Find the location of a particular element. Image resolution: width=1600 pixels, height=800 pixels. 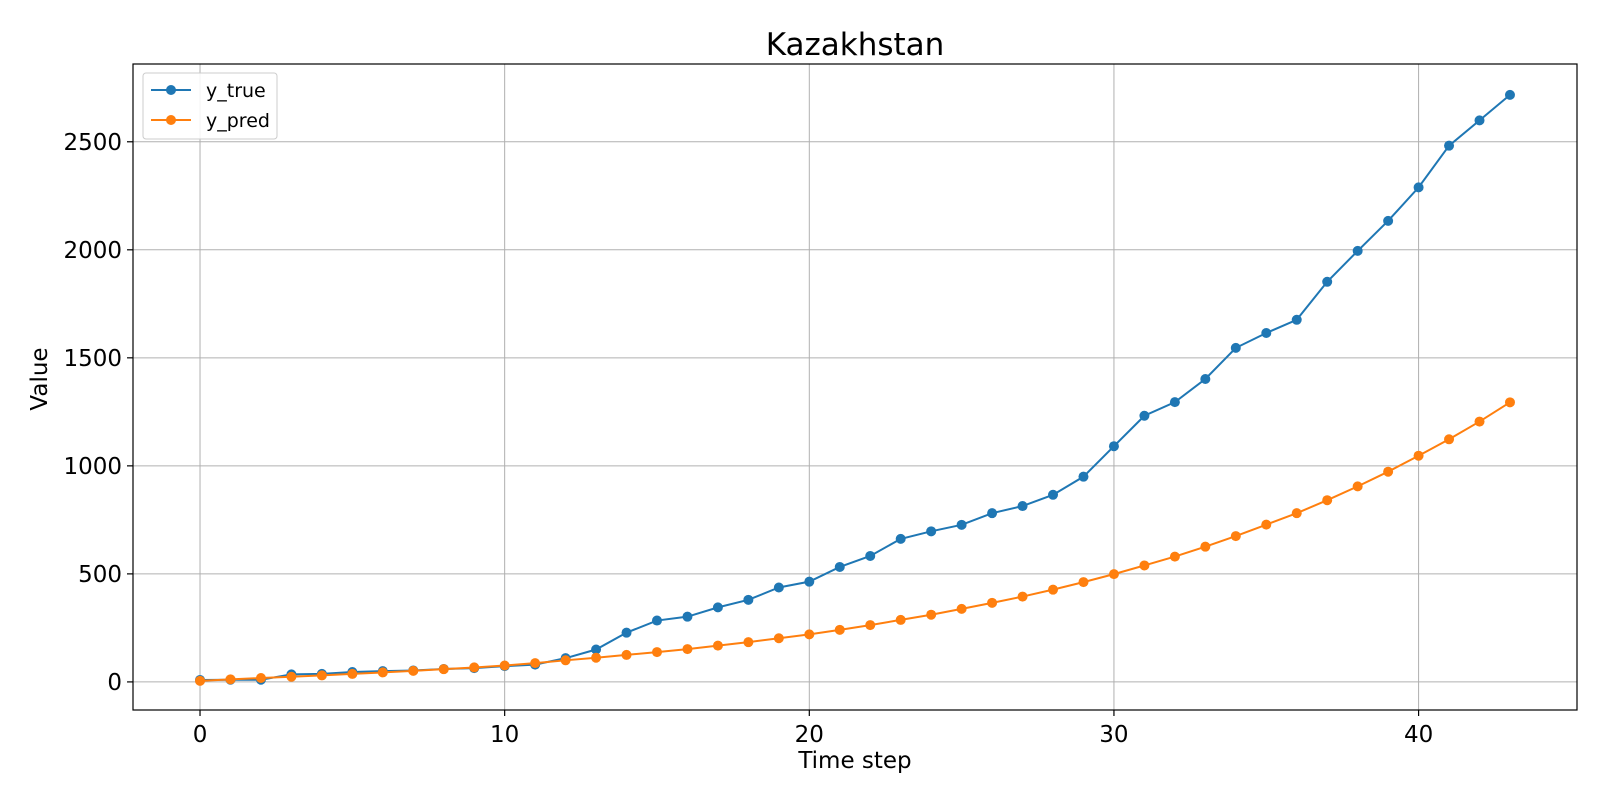

x-axis-label: Time step is located at coordinates (854, 761).